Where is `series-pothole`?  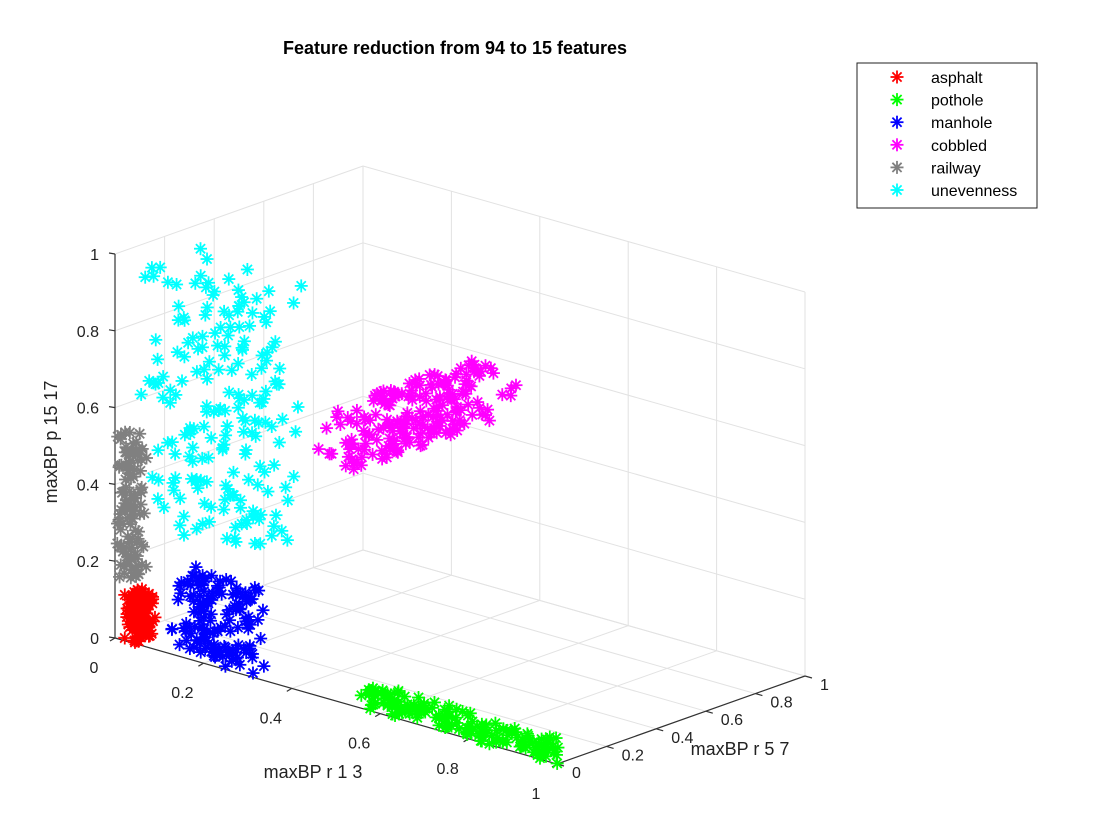
series-pothole is located at coordinates (459, 725).